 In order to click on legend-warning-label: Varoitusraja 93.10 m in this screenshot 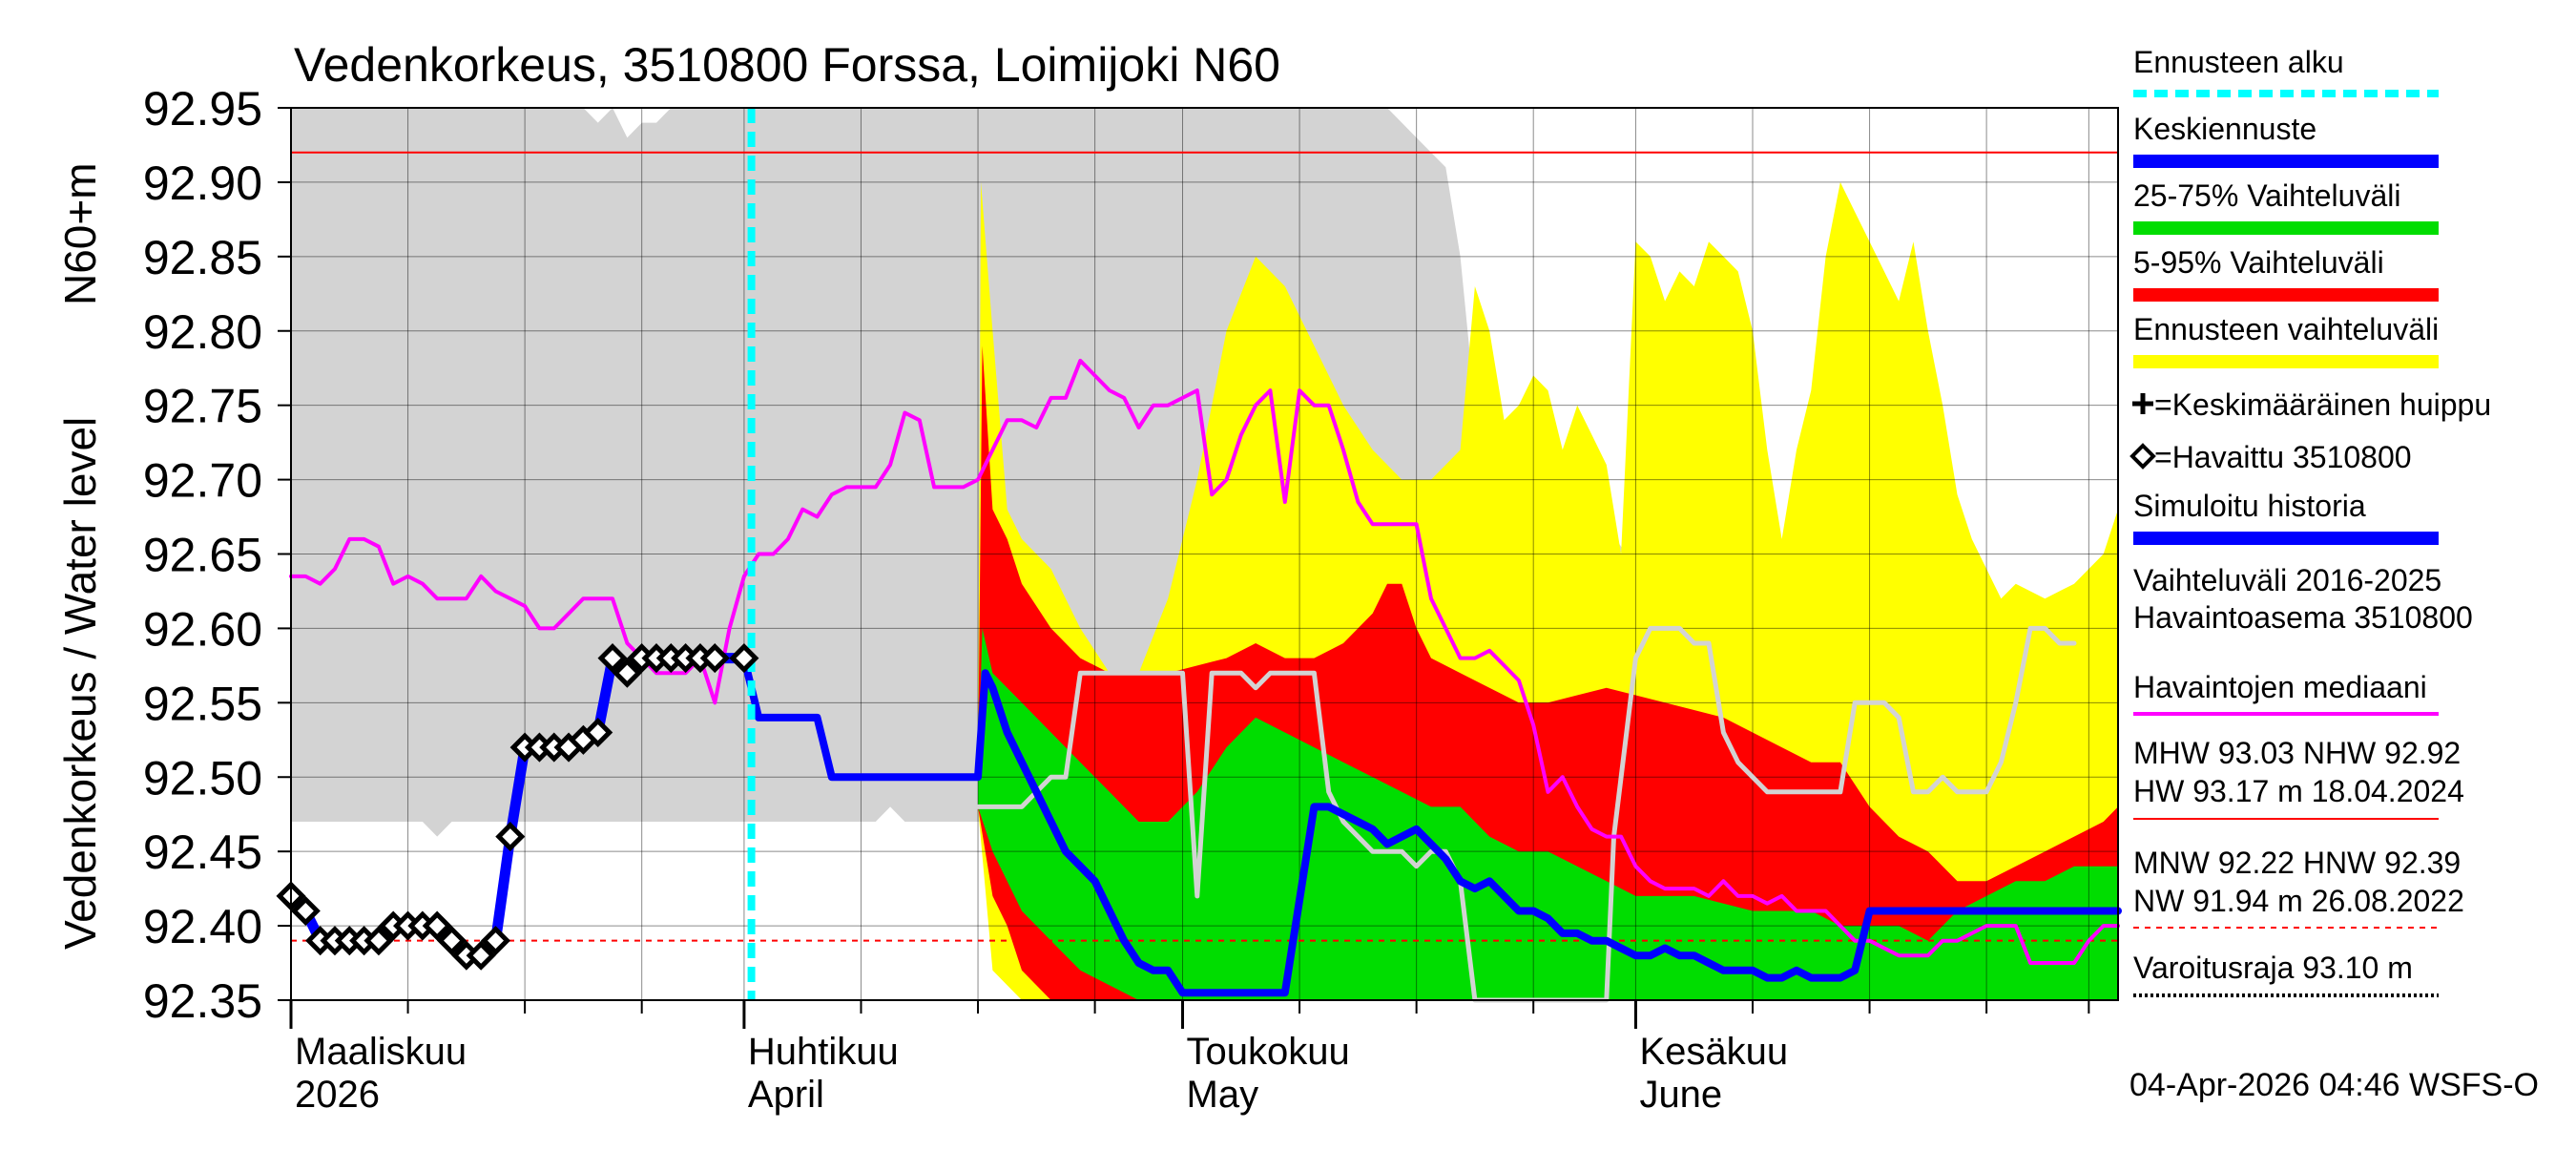, I will do `click(2273, 968)`.